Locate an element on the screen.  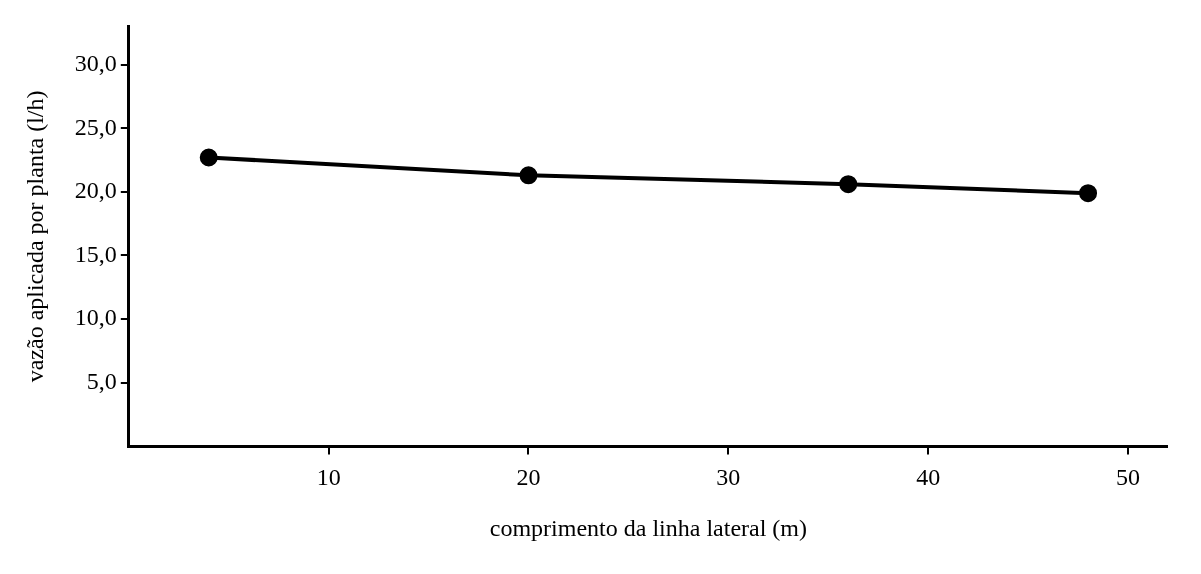
x-tick-label: 30 is located at coordinates (728, 477).